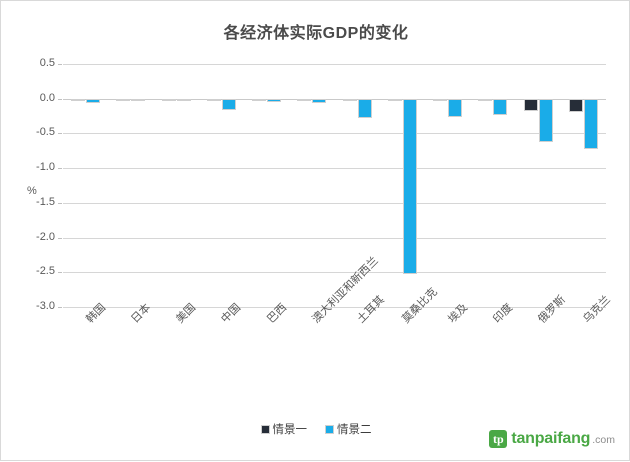 The width and height of the screenshot is (630, 462). What do you see at coordinates (45, 132) in the screenshot?
I see `y-tick-label: -0.5` at bounding box center [45, 132].